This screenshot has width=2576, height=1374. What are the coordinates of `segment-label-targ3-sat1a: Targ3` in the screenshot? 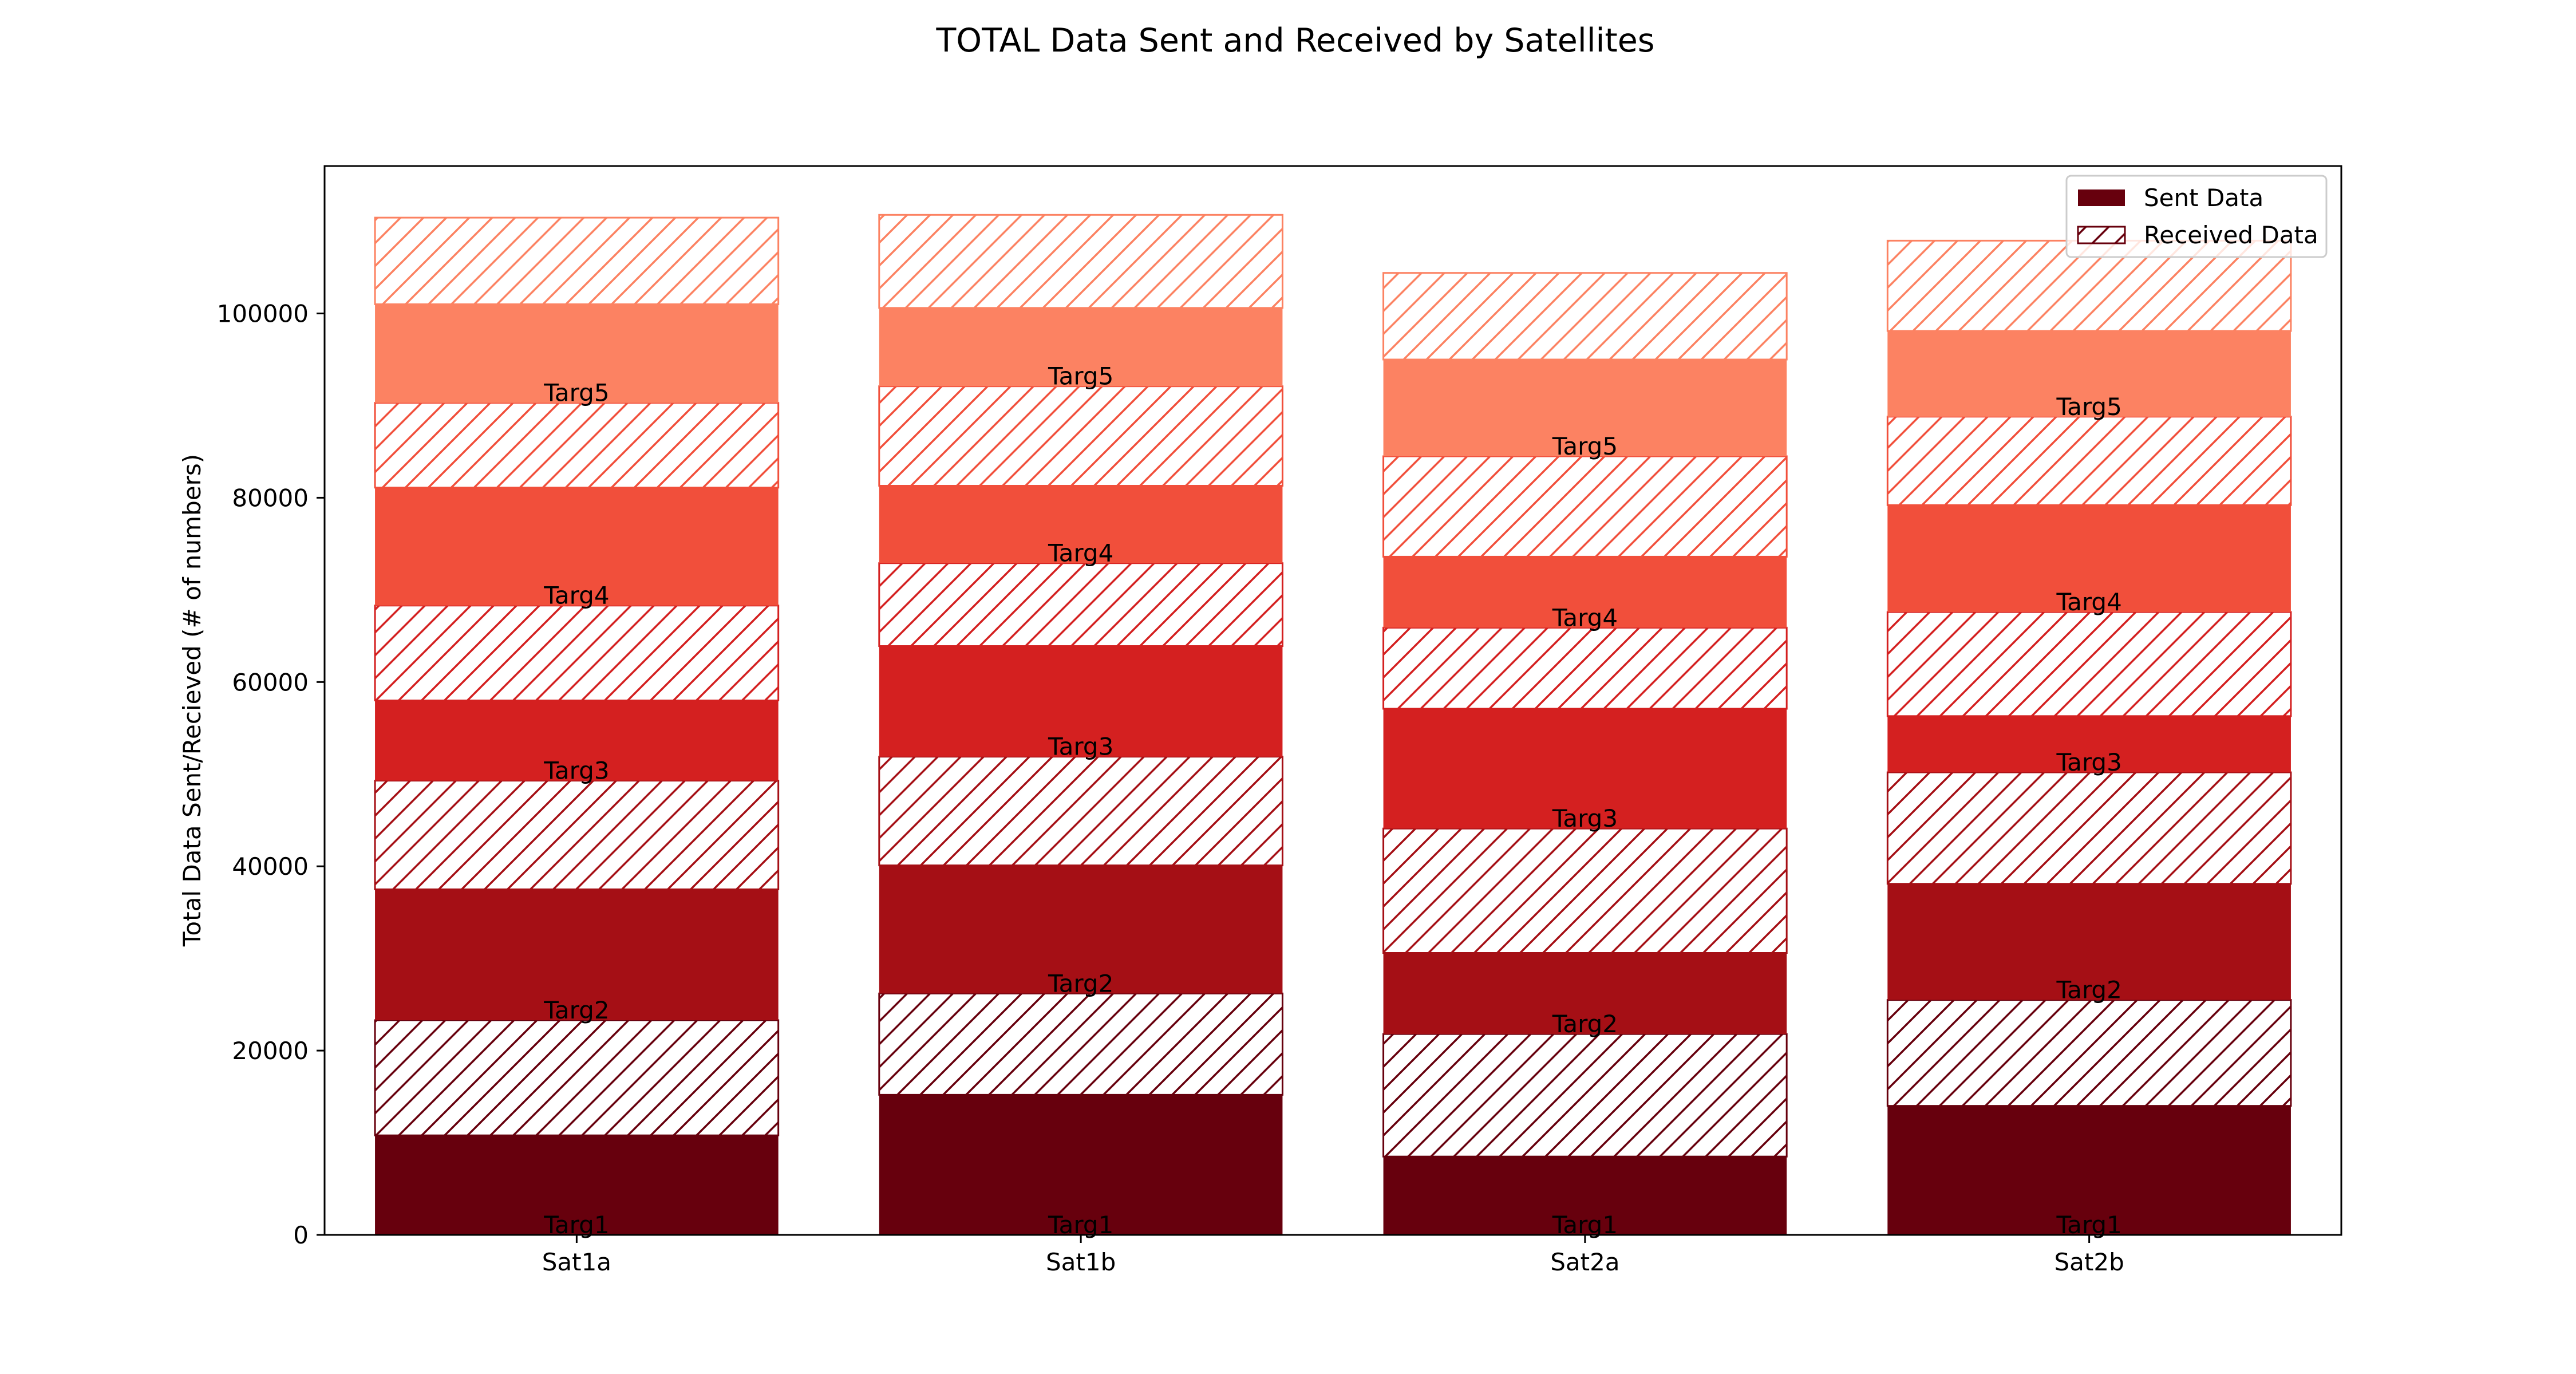 It's located at (576, 771).